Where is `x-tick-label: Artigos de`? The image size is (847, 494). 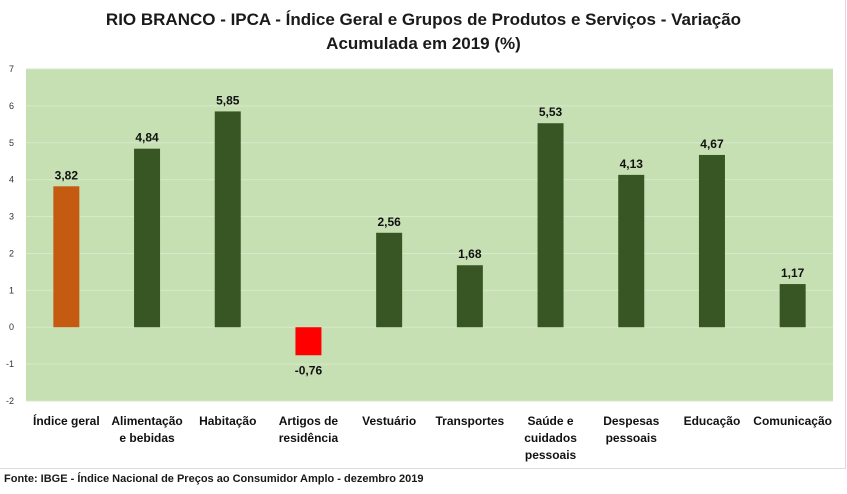
x-tick-label: Artigos de is located at coordinates (309, 421).